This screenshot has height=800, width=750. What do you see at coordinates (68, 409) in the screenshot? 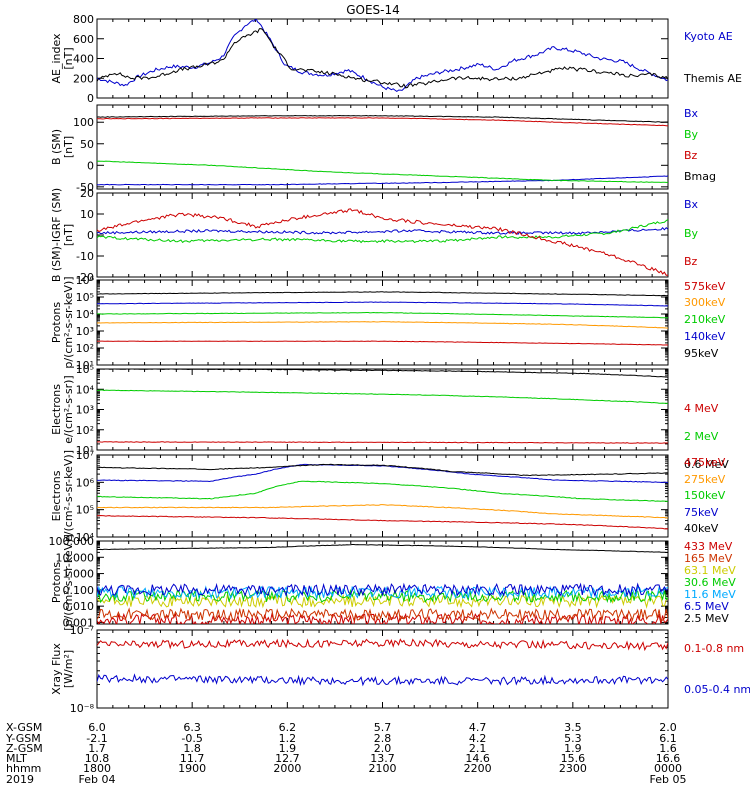
I see `y-axis-label-line: e/(cm²-s-sr)]` at bounding box center [68, 409].